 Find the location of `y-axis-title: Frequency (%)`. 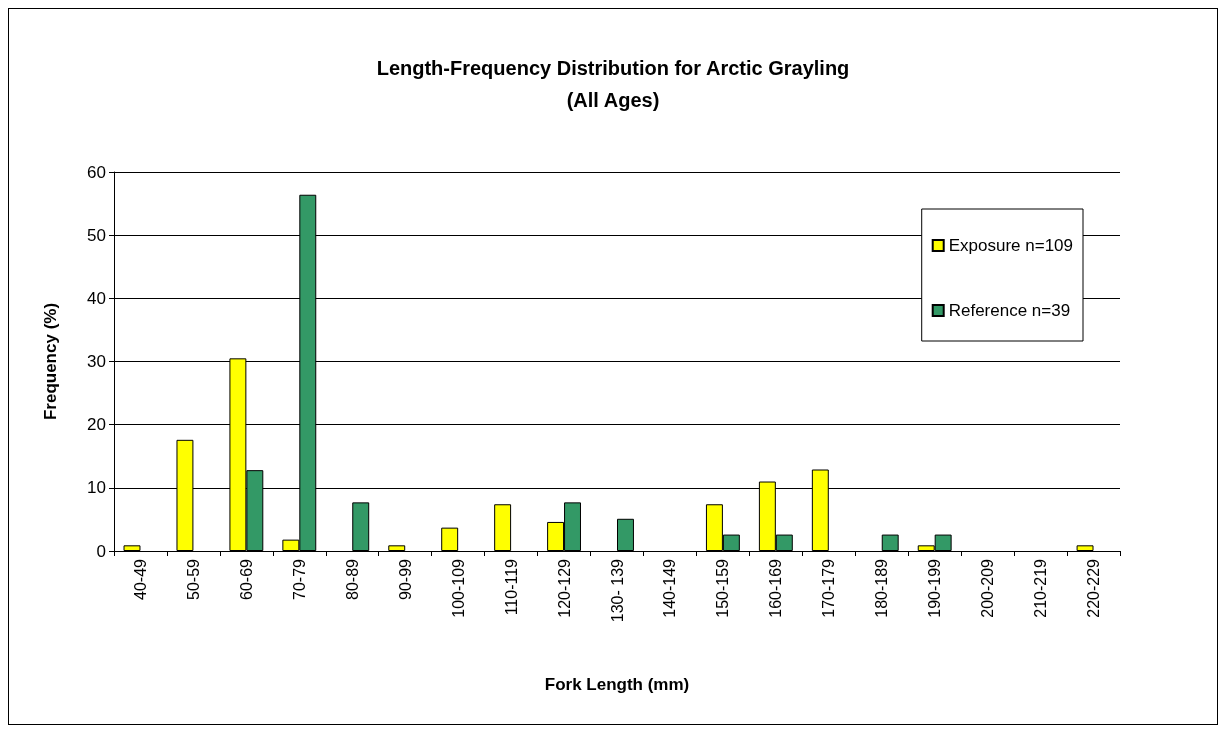

y-axis-title: Frequency (%) is located at coordinates (50, 361).